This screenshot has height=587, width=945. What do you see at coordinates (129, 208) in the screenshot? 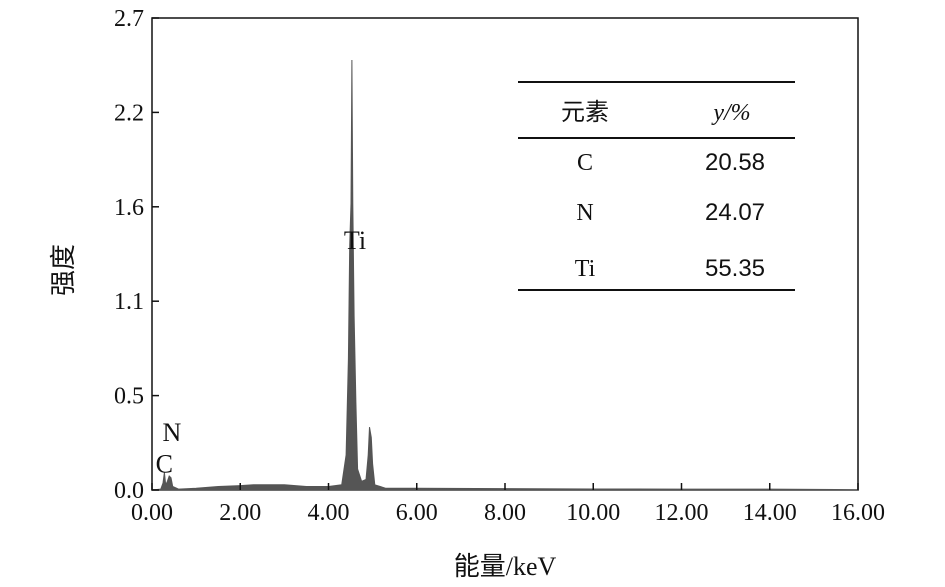
I see `y-tick-label: 1.6` at bounding box center [129, 208].